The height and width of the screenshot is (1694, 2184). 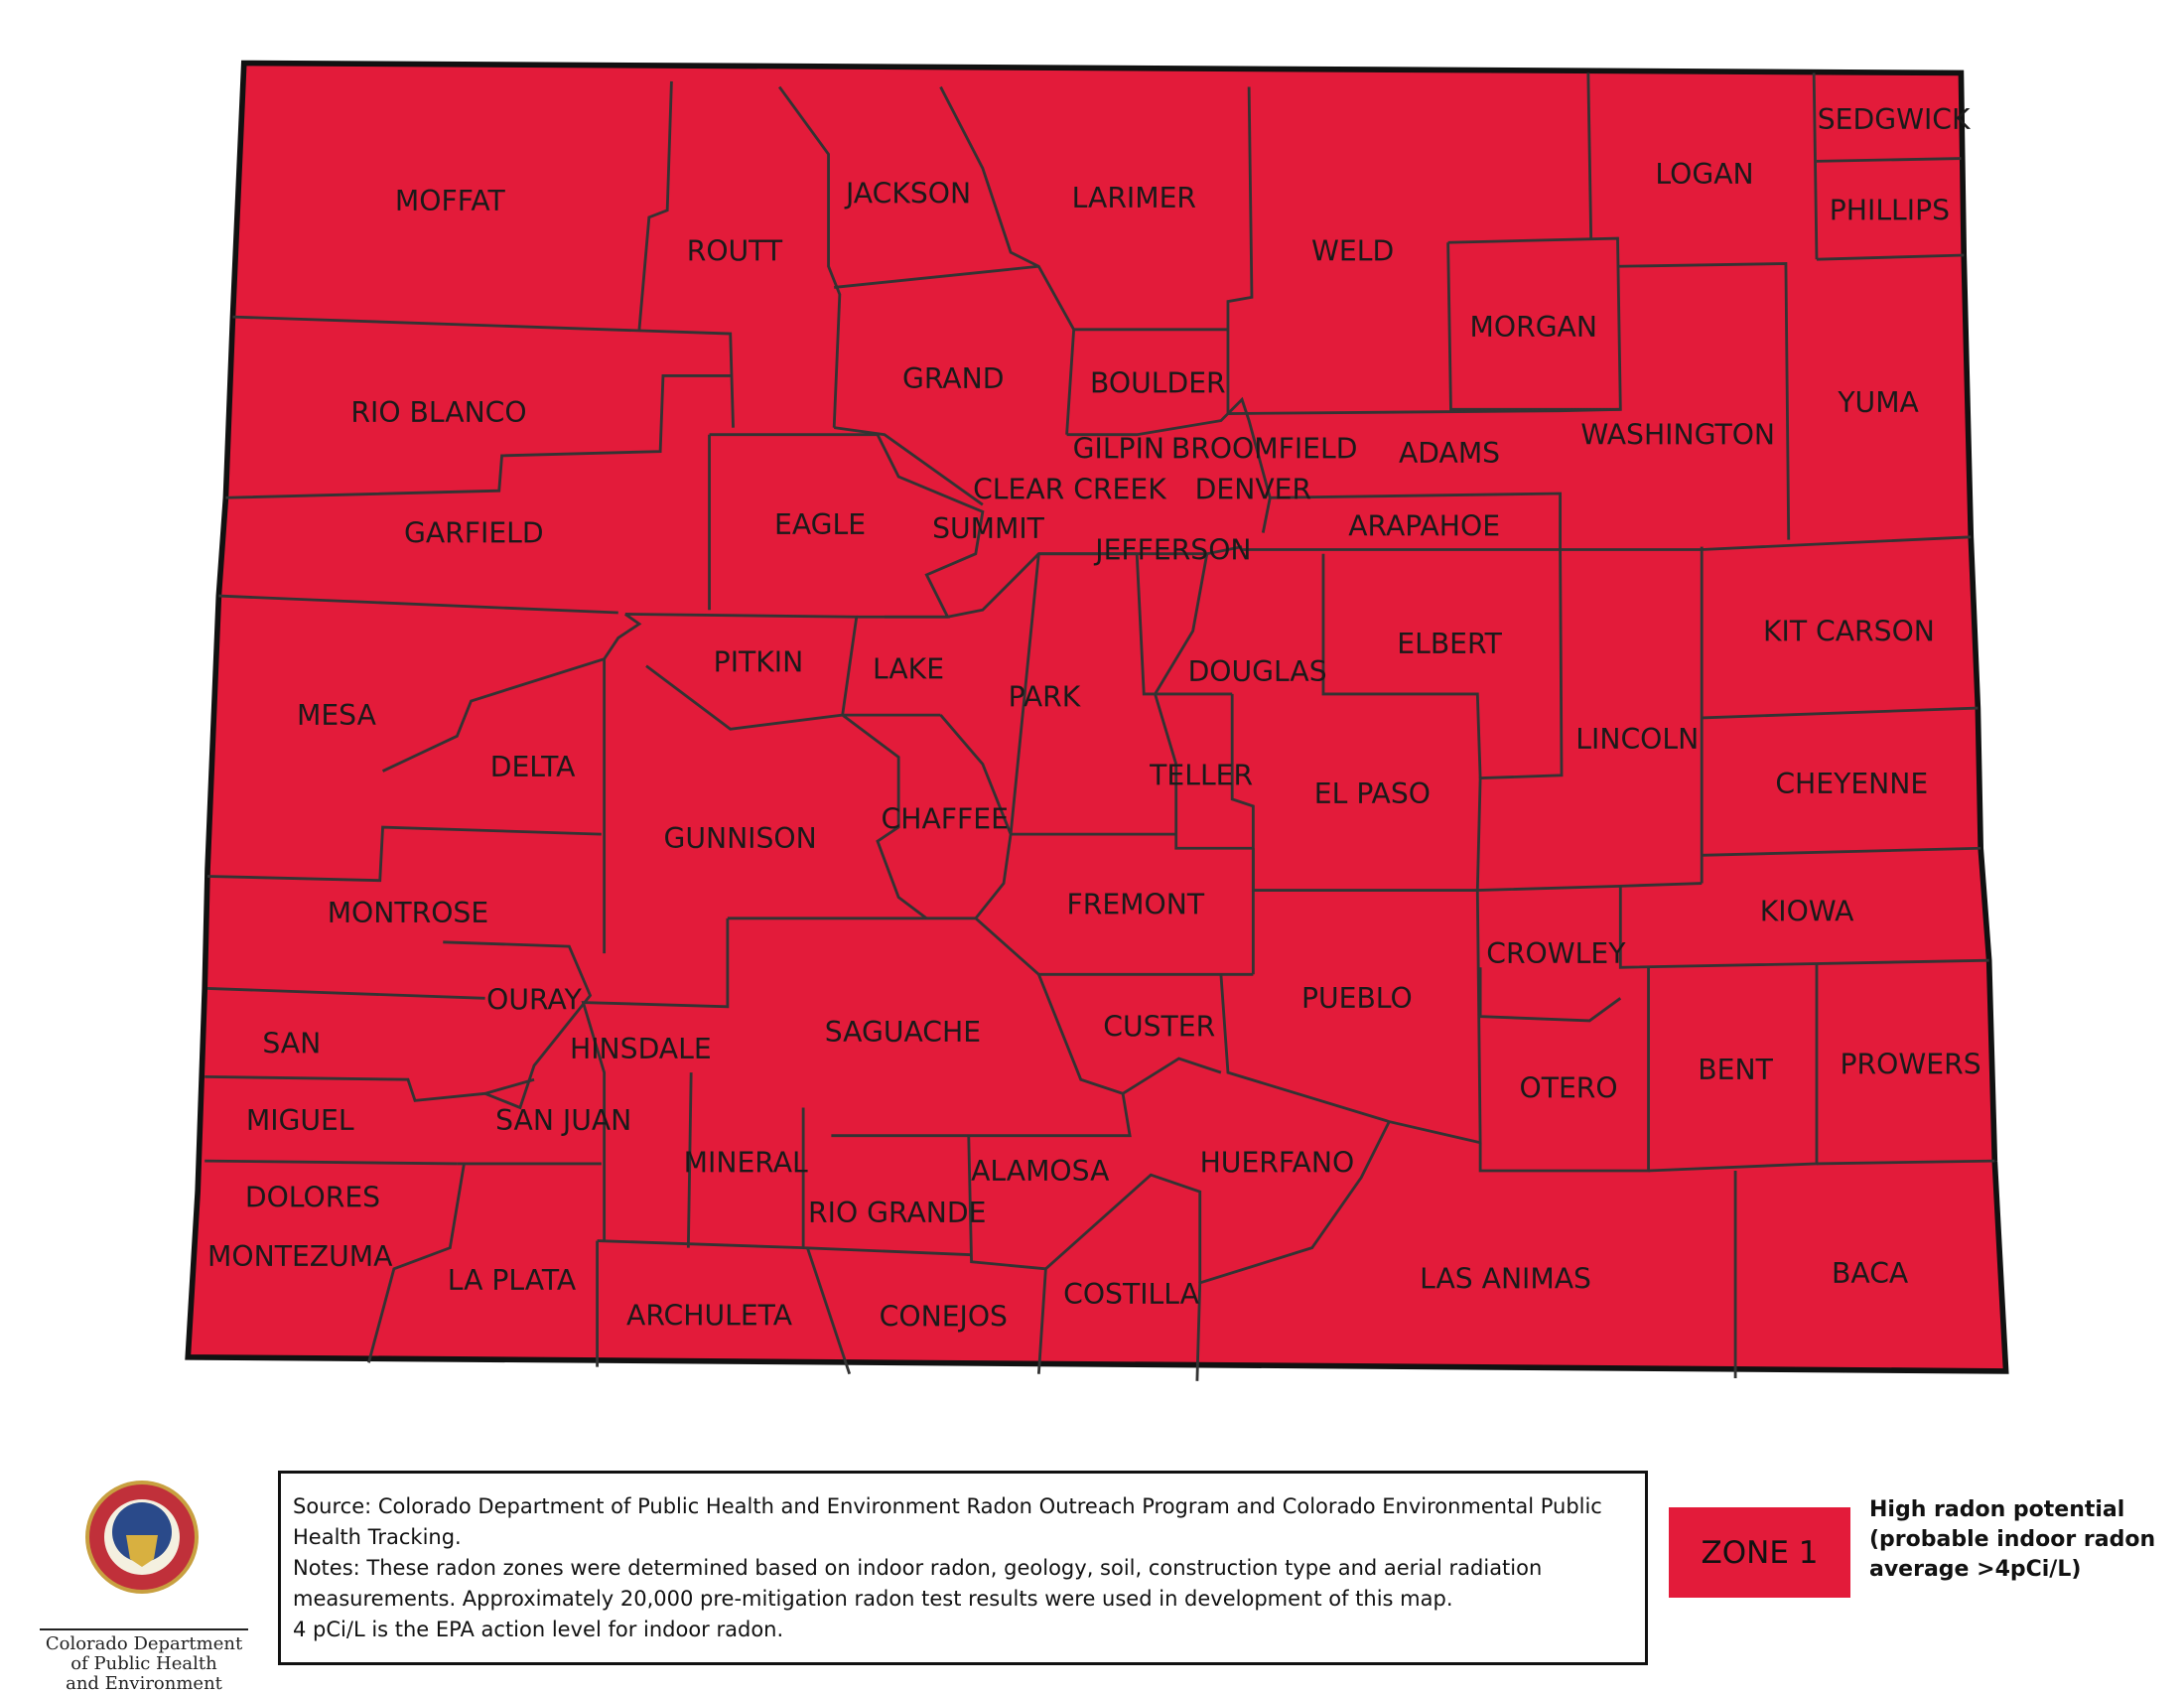 What do you see at coordinates (908, 669) in the screenshot?
I see `county-label: LAKE` at bounding box center [908, 669].